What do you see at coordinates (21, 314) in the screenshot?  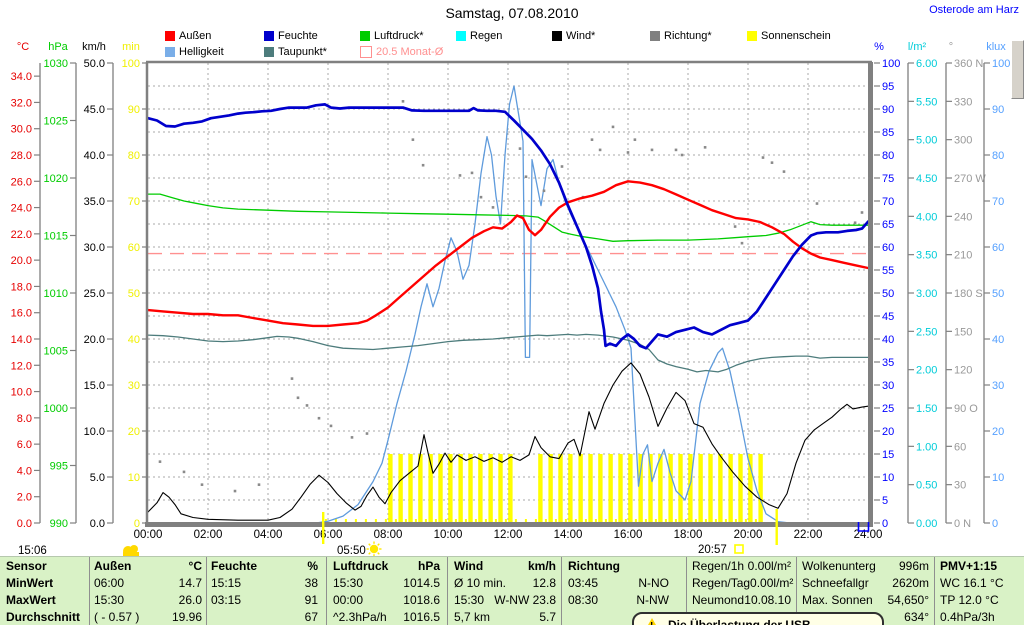 I see `axis-tick-label: 16.0` at bounding box center [21, 314].